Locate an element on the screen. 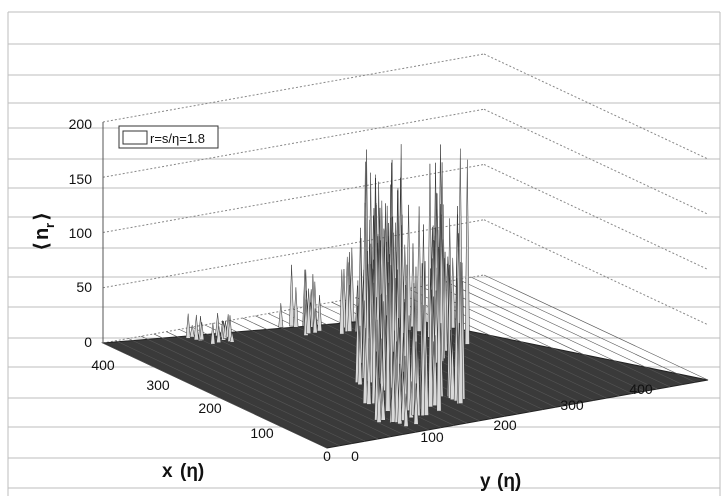 This screenshot has height=504, width=728. z-axis-label-sub: r is located at coordinates (49, 225).